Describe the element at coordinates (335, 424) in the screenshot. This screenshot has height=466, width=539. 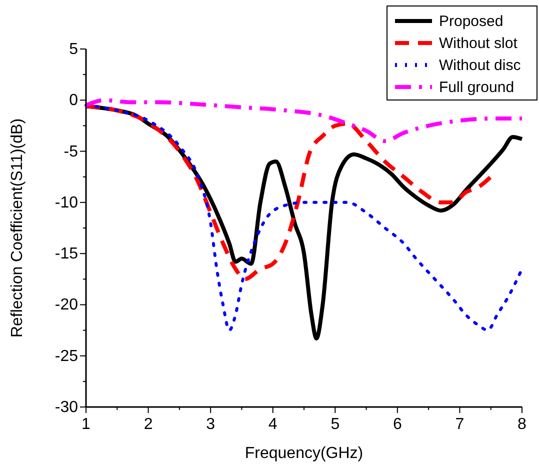
I see `x-tick-label: 5` at that location.